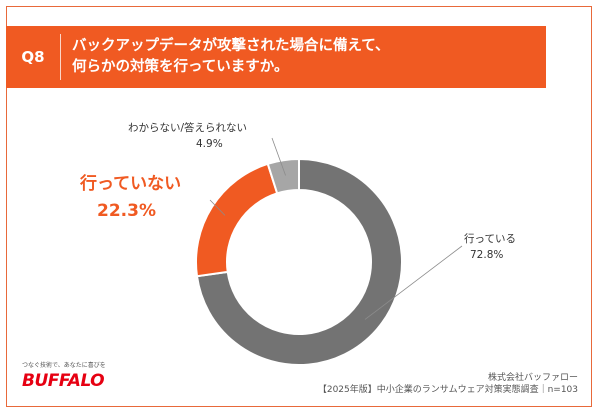  What do you see at coordinates (237, 220) in the screenshot?
I see `slice-not-doing` at bounding box center [237, 220].